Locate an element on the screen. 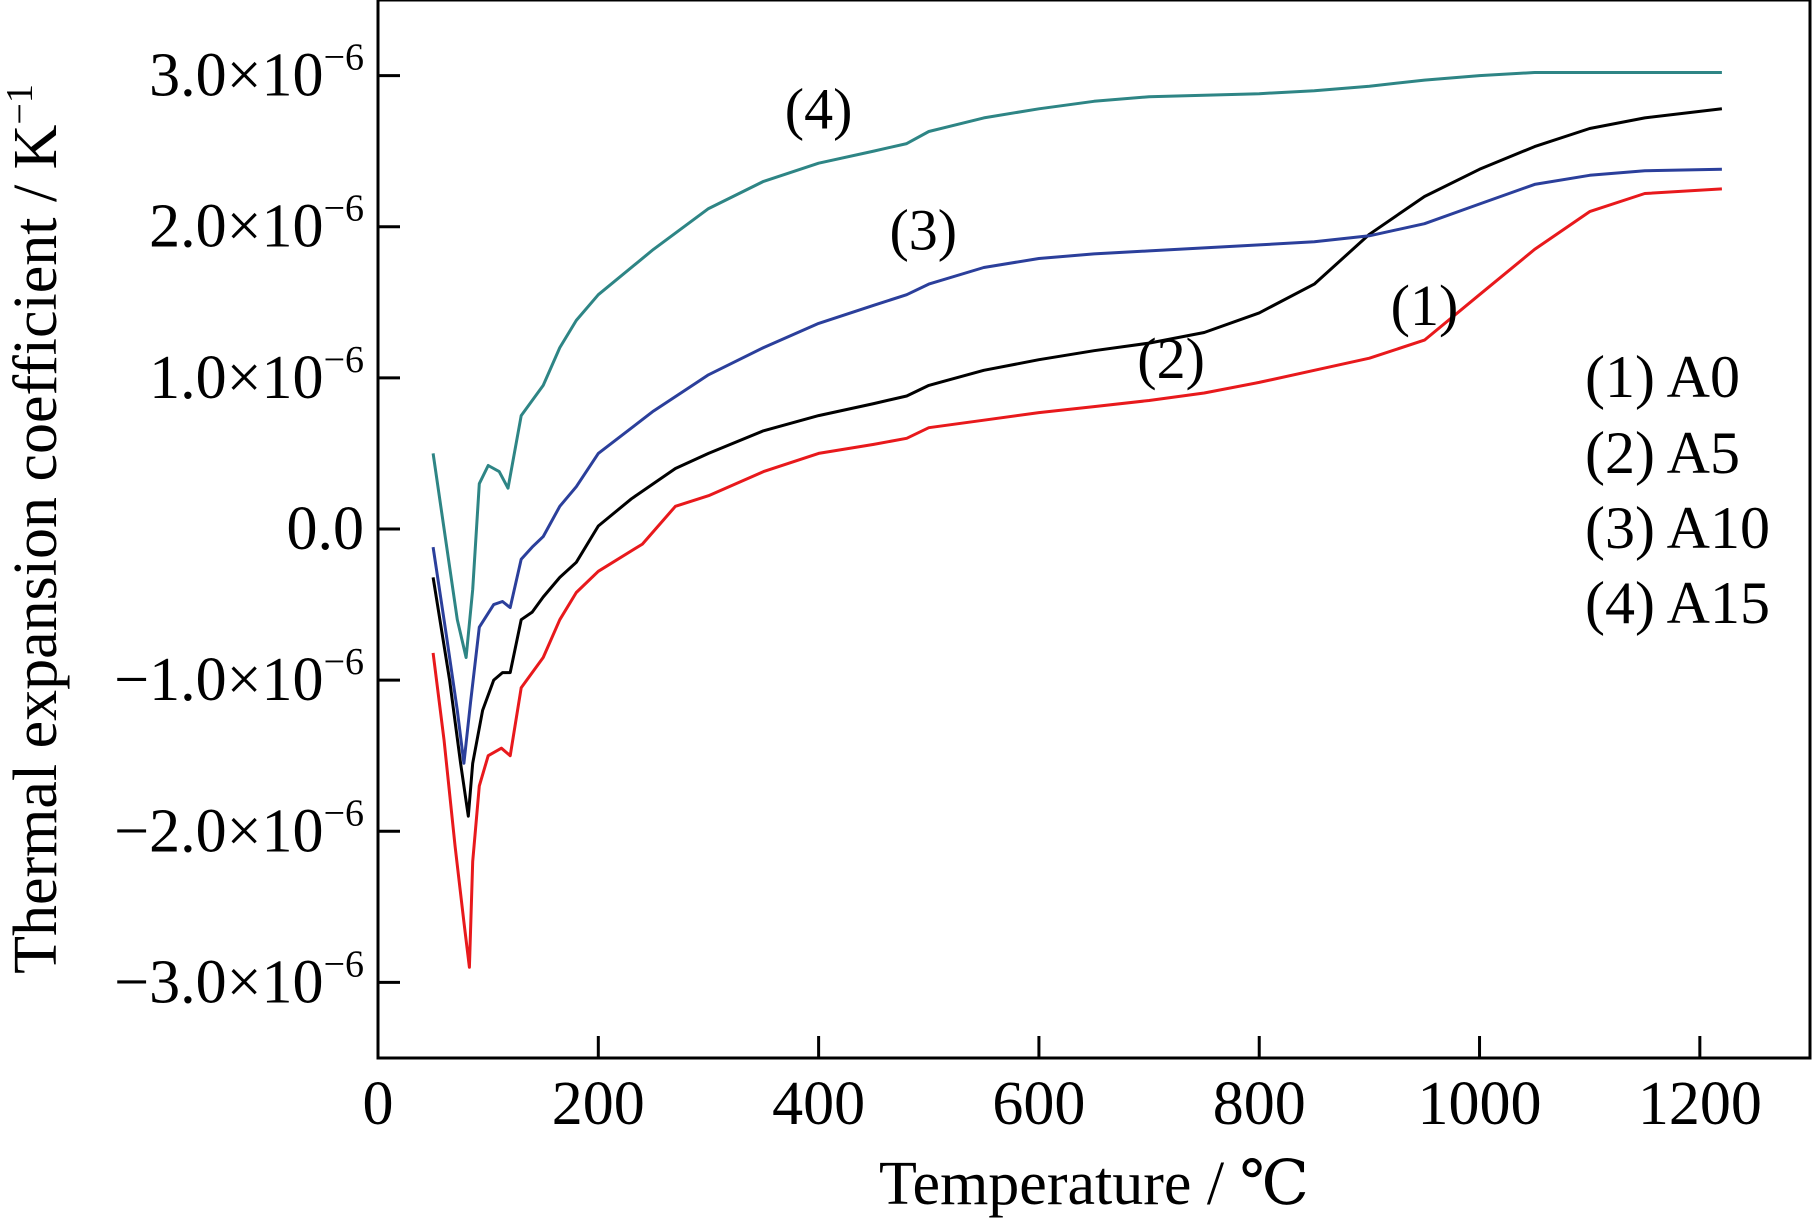 The width and height of the screenshot is (1815, 1222). curve-labels: (1) (2) (3) (4) is located at coordinates (1121, 233).